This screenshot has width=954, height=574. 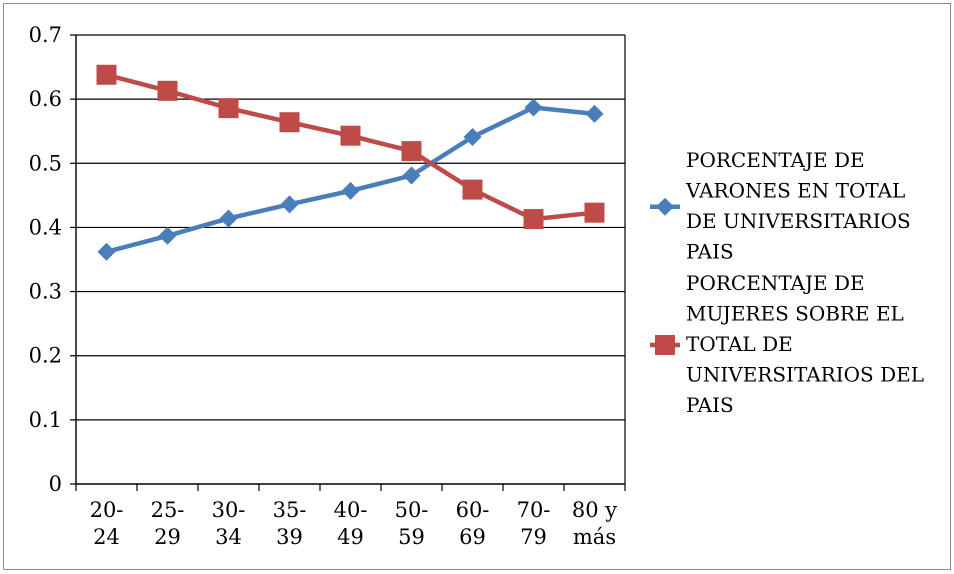 What do you see at coordinates (107, 523) in the screenshot?
I see `x-tick-label: 20-24` at bounding box center [107, 523].